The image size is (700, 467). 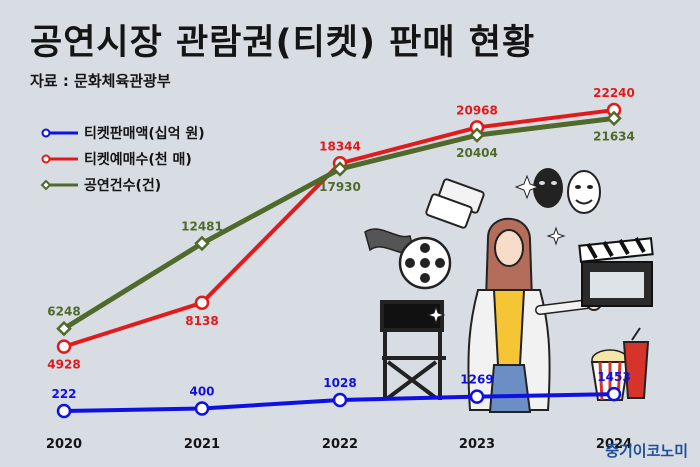 What do you see at coordinates (340, 187) in the screenshot?
I see `data-label-performances: 17930` at bounding box center [340, 187].